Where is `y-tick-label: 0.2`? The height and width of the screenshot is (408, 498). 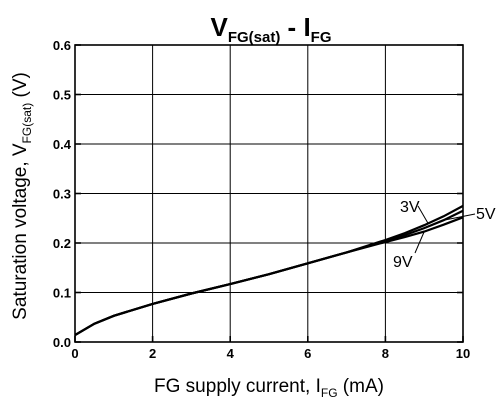
y-tick-label: 0.2 is located at coordinates (62, 243).